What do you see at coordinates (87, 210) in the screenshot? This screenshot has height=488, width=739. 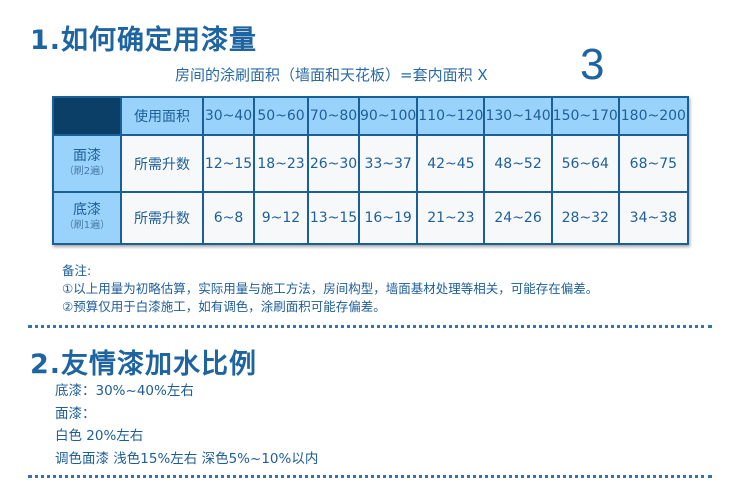 I see `row-name: 底漆` at bounding box center [87, 210].